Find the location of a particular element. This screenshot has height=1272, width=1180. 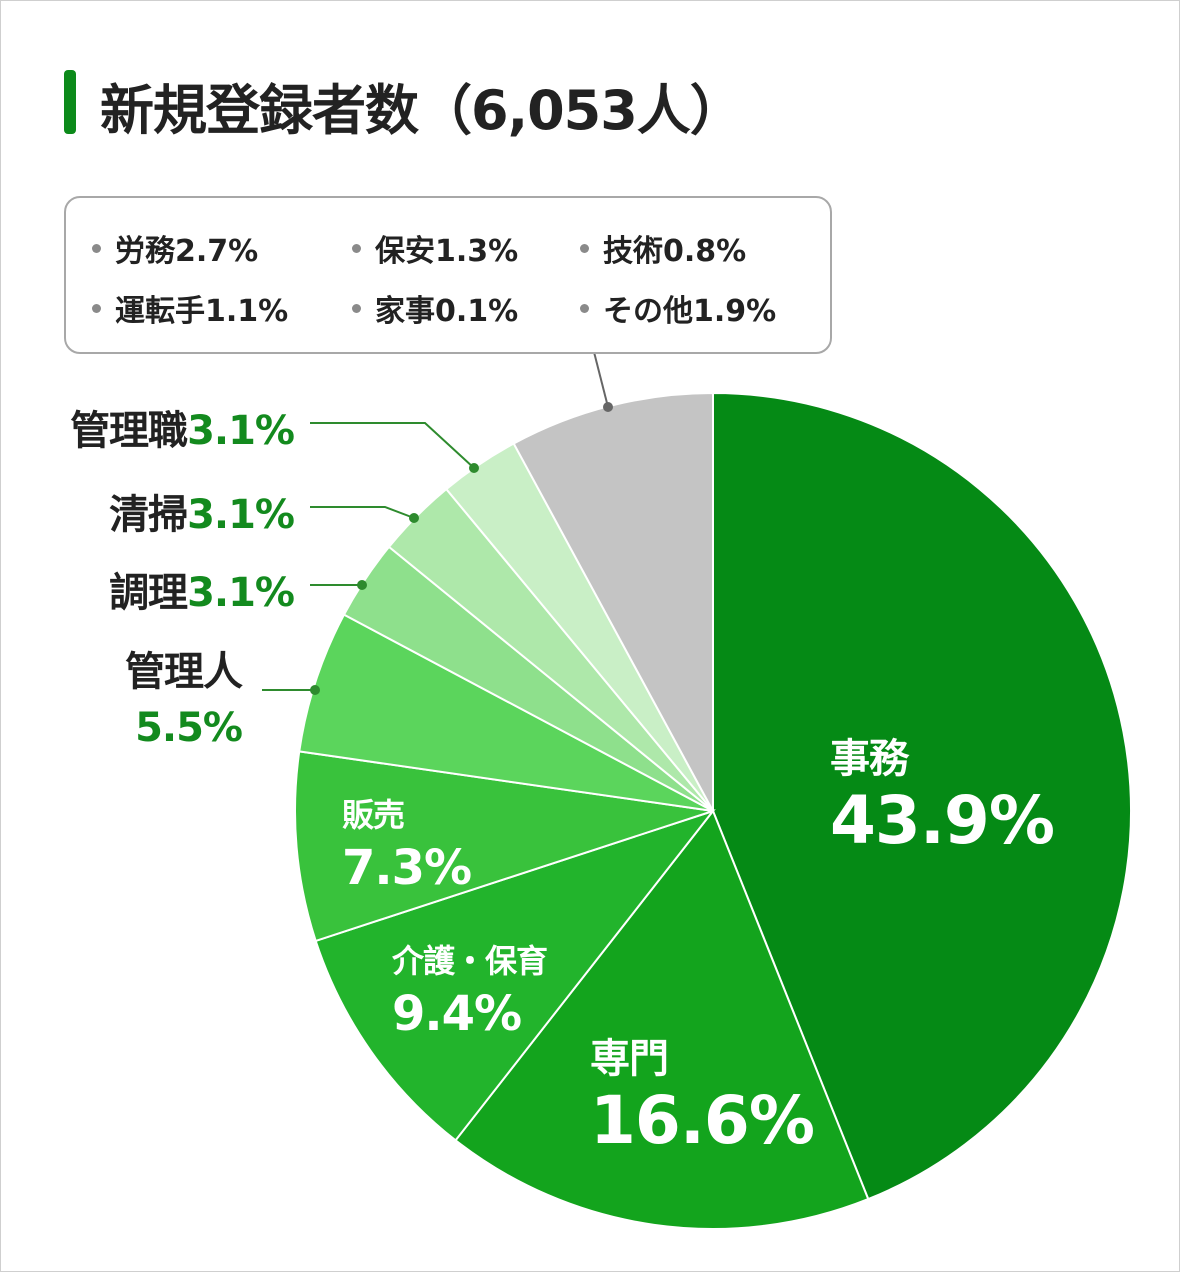

legend-item-kaji: 家事0.1% is located at coordinates (435, 308).